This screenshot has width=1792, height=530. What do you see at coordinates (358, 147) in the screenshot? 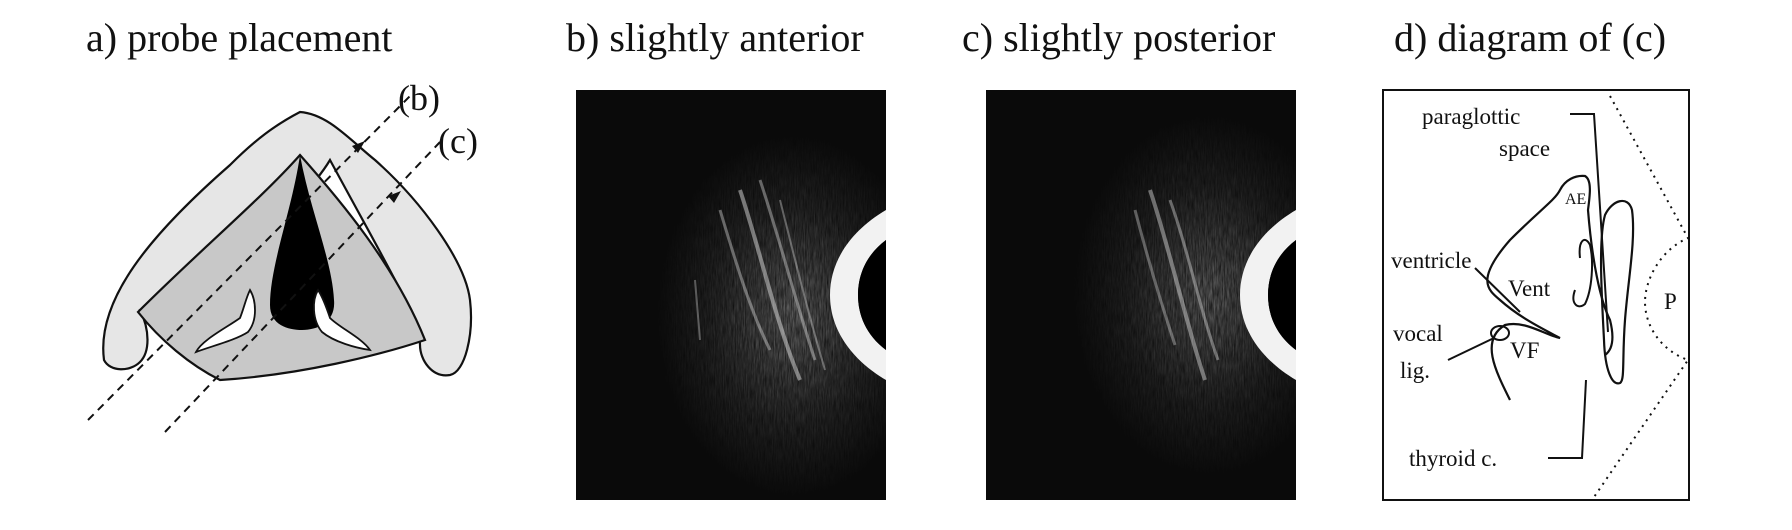
I see `arrow-b-icon` at bounding box center [358, 147].